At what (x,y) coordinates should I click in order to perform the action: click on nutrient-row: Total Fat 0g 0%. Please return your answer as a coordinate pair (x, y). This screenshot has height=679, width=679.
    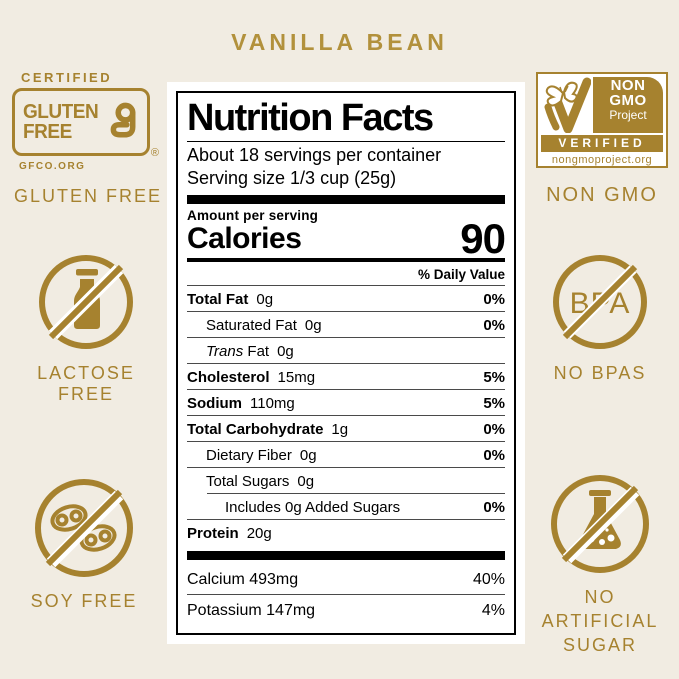
    Looking at the image, I should click on (346, 299).